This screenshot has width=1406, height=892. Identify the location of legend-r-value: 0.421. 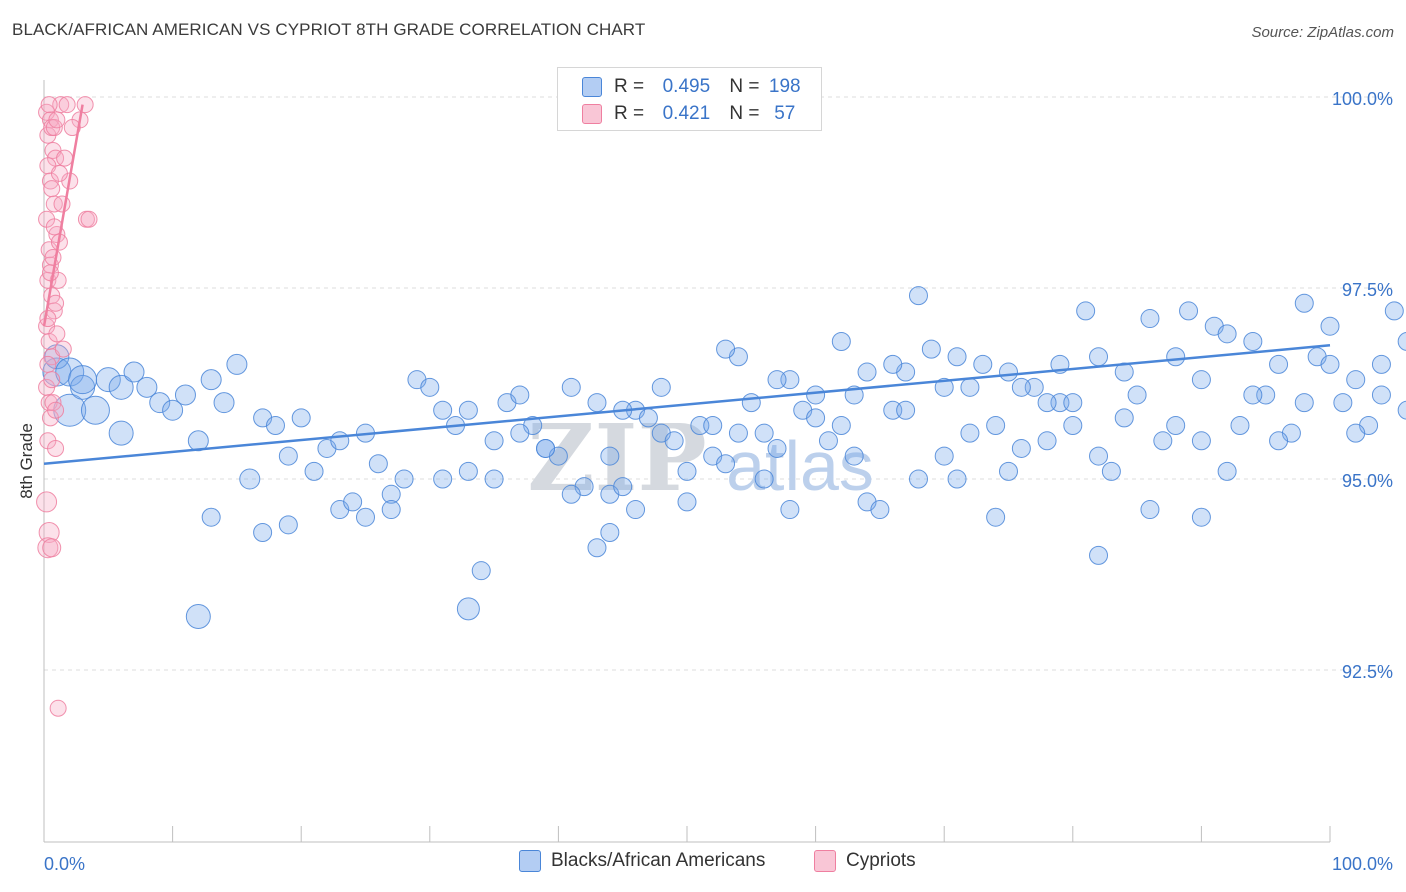
(686, 113).